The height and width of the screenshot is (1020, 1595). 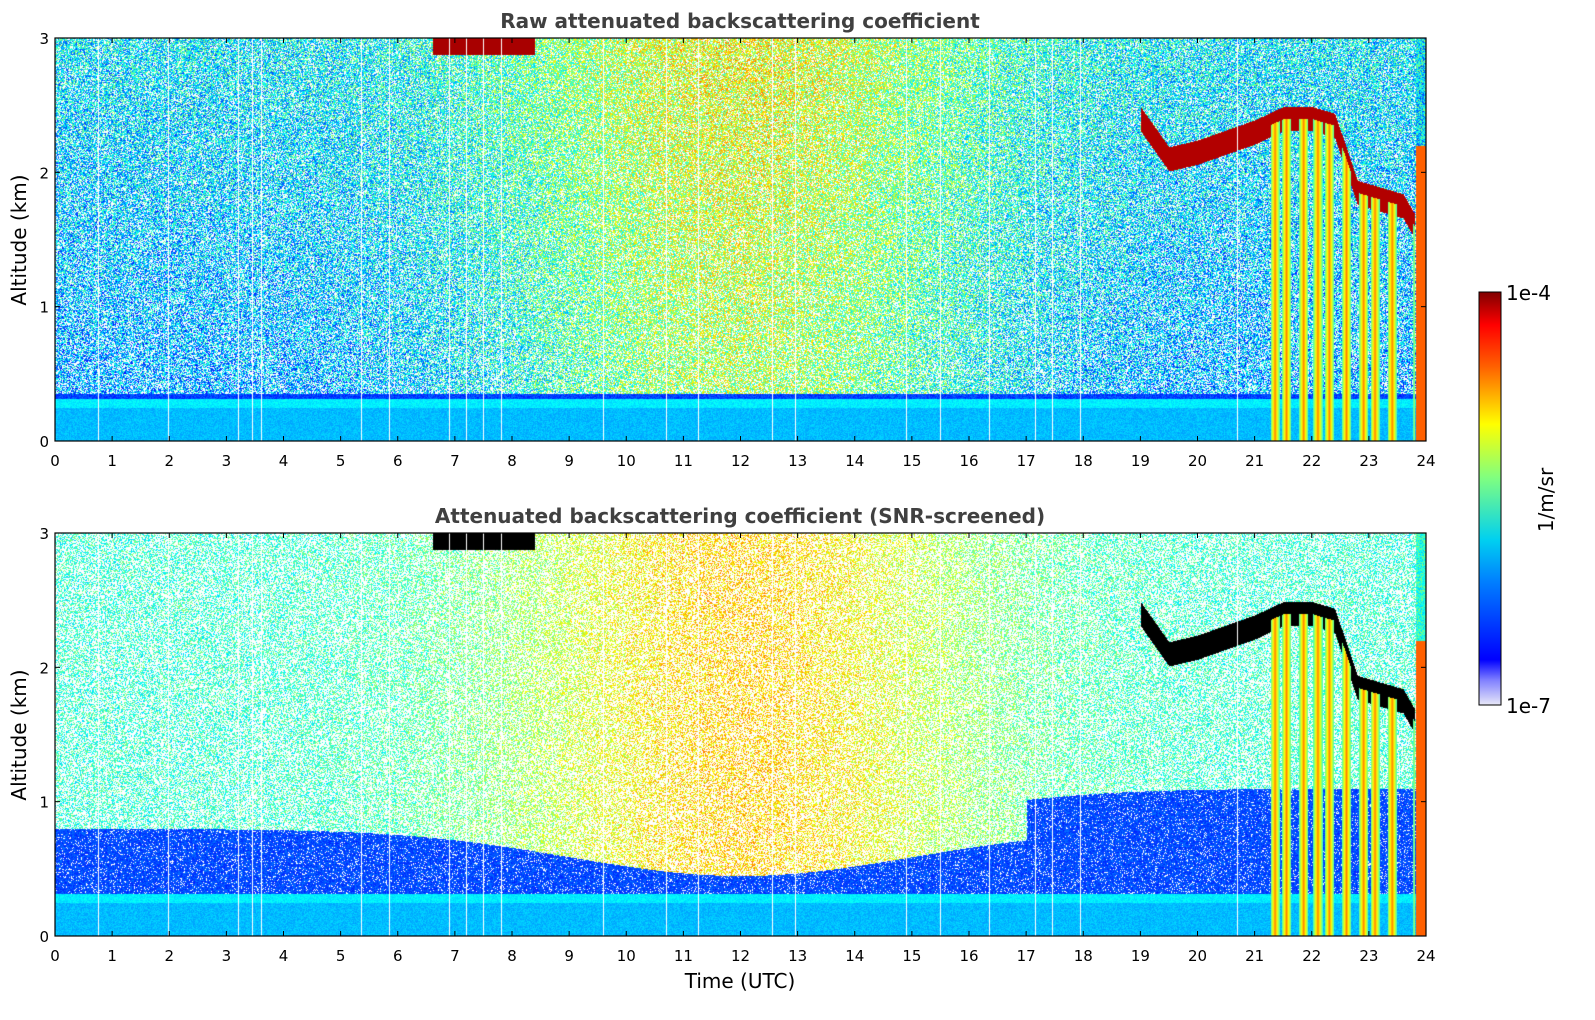 I want to click on panel2-xlabel: Time (UTC), so click(x=740, y=981).